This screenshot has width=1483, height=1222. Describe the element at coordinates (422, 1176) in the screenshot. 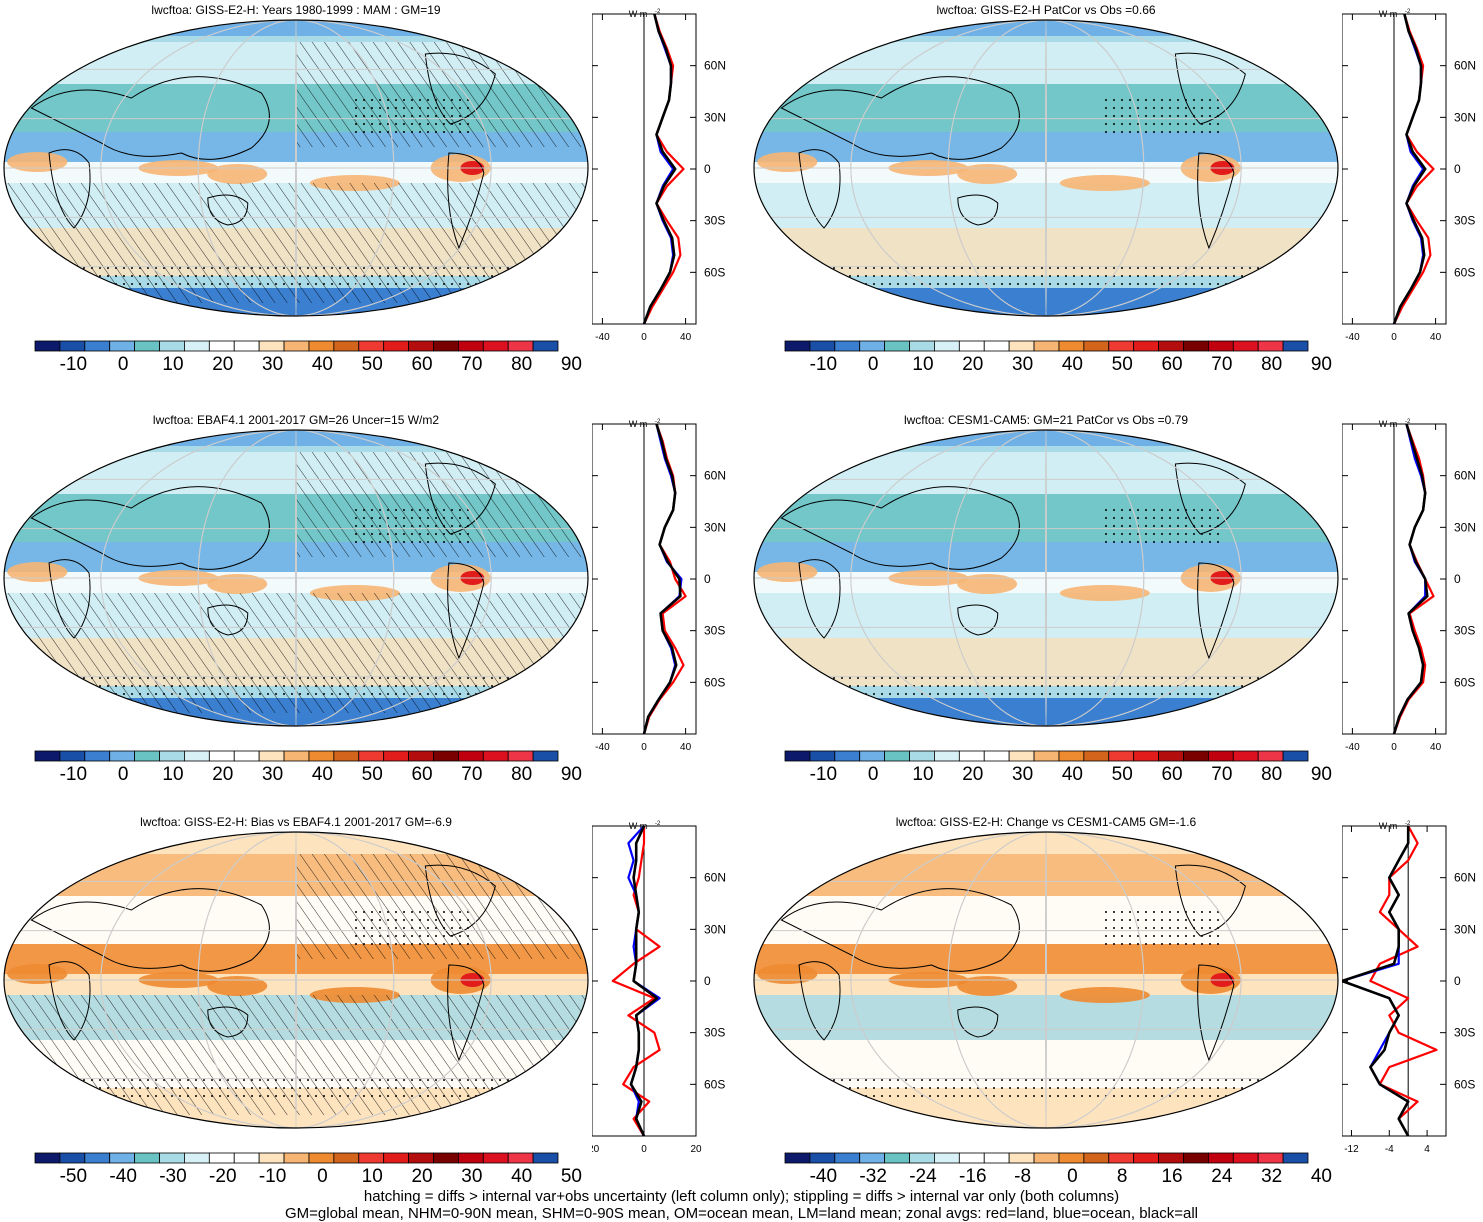

I see `colorbar-tick-label: 20` at that location.